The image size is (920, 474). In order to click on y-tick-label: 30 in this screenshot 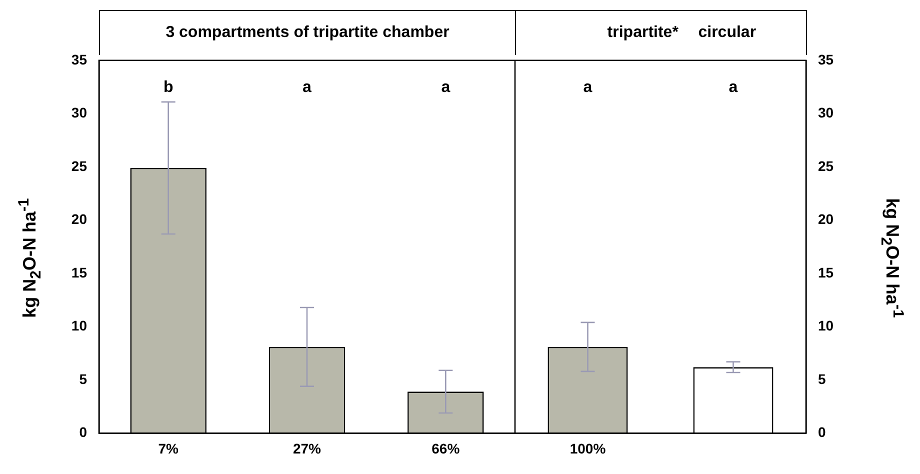, I will do `click(79, 112)`.